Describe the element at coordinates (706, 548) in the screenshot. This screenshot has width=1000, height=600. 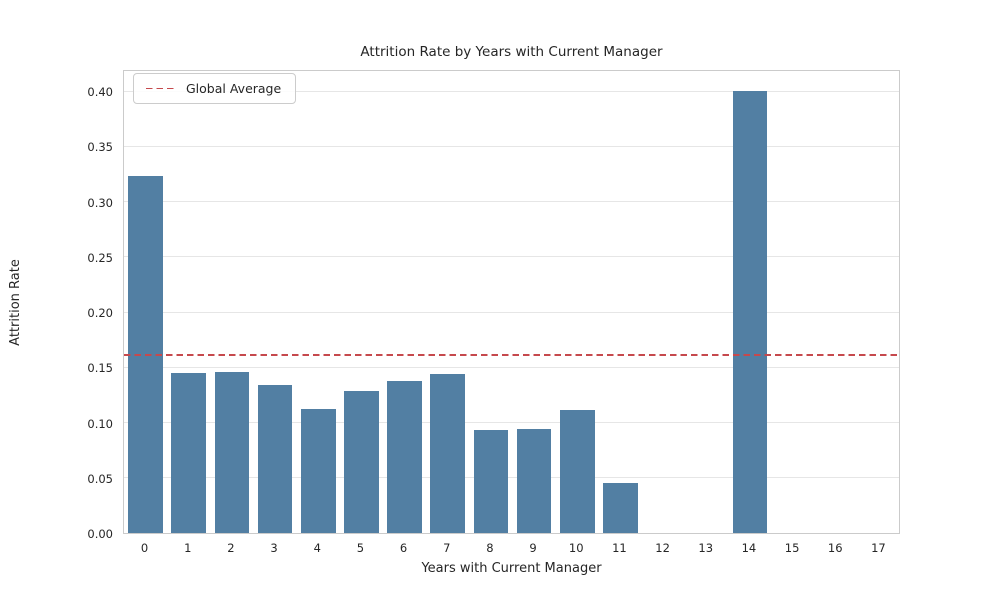
I see `x-tick-label: 13` at that location.